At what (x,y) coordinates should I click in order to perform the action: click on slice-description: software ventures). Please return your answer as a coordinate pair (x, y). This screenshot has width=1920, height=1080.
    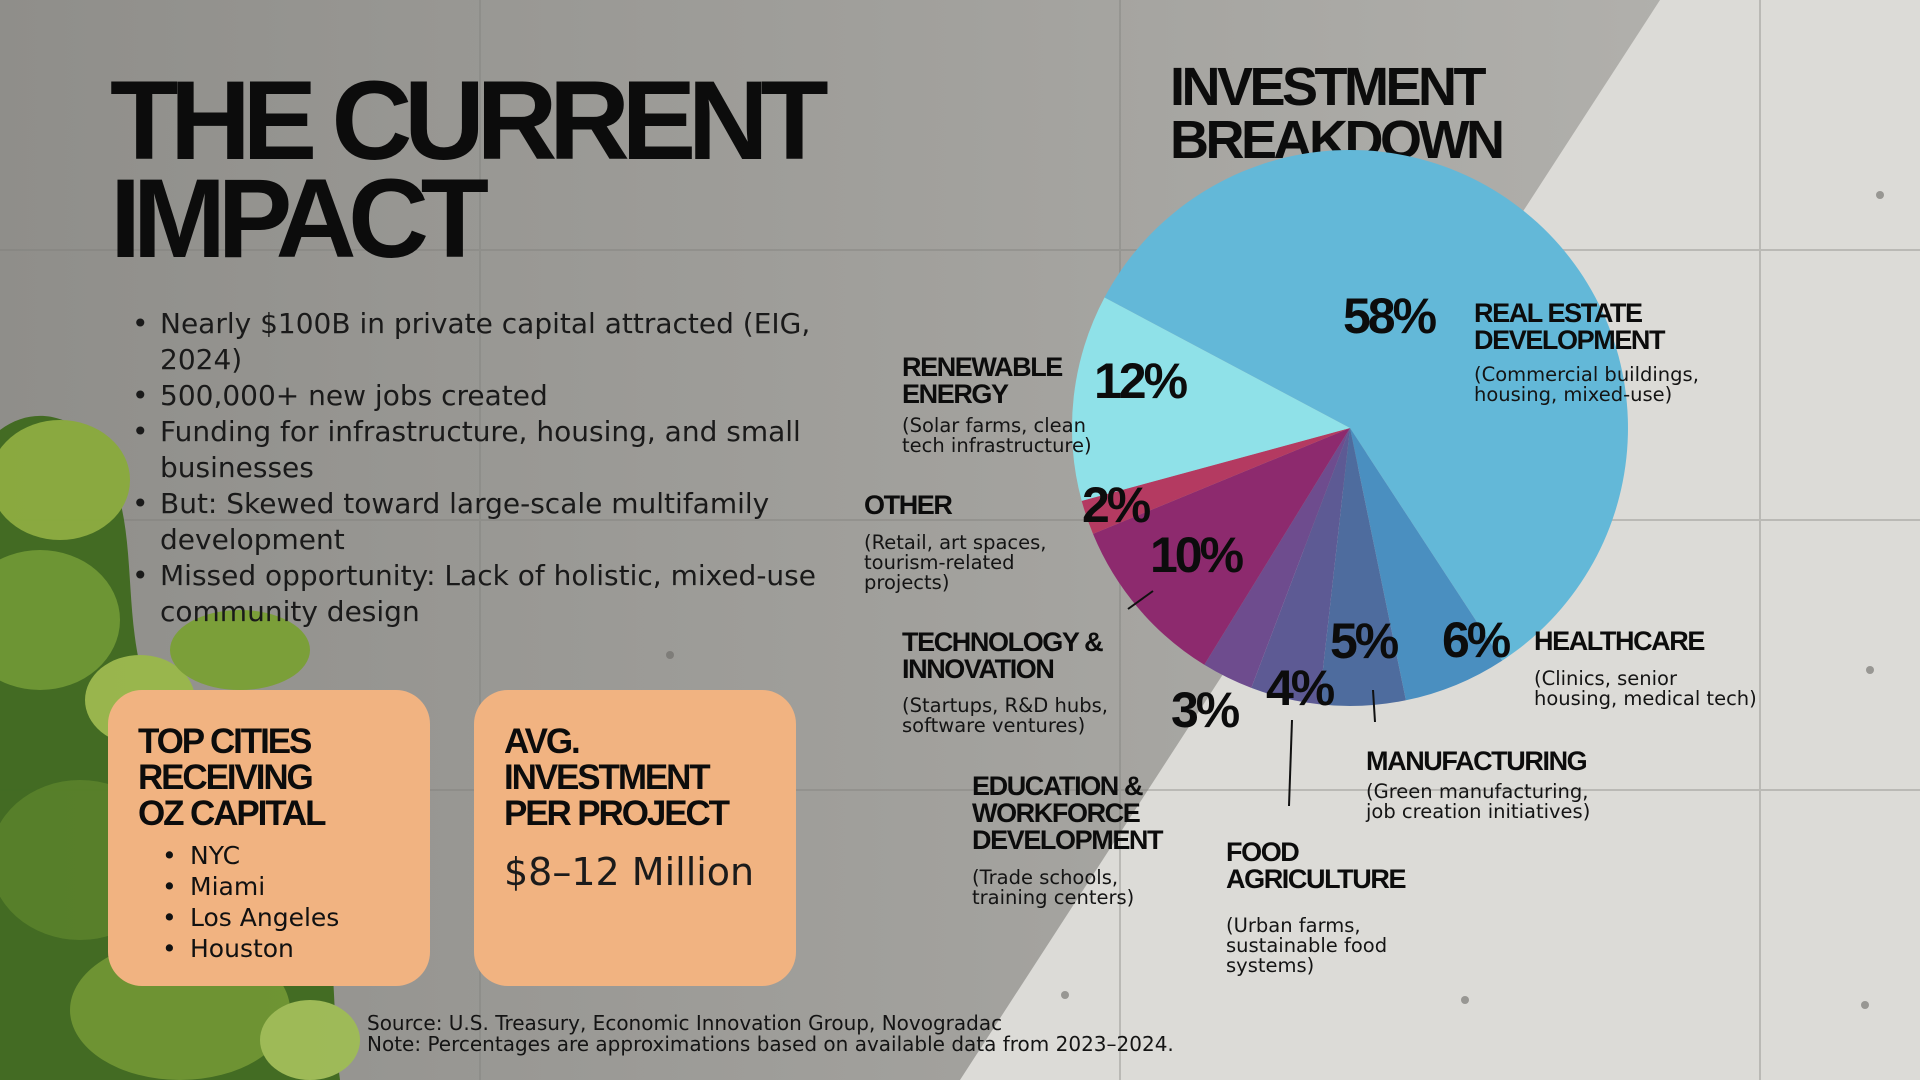
    Looking at the image, I should click on (993, 725).